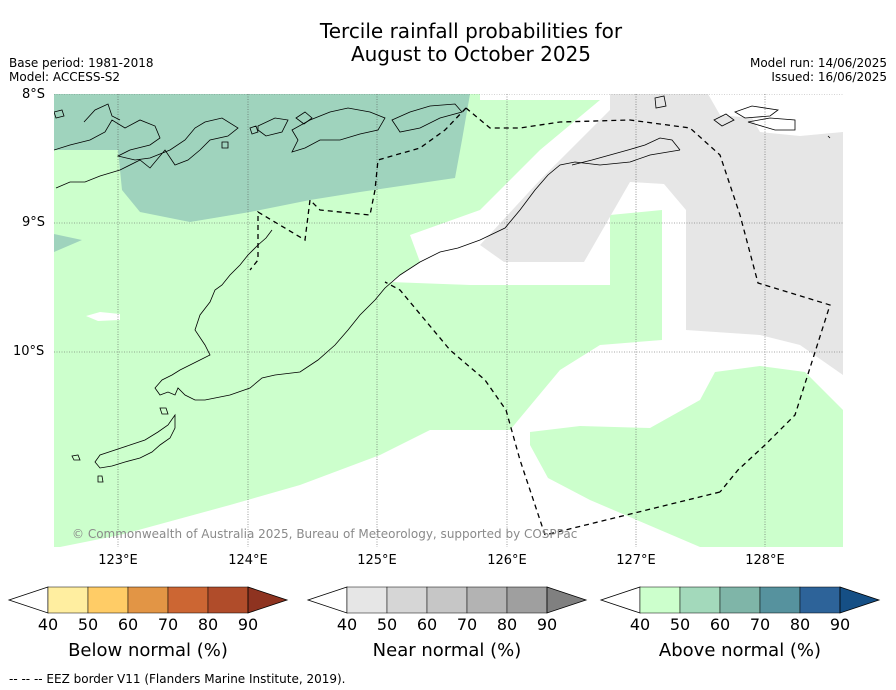  I want to click on island-d, so click(304, 118).